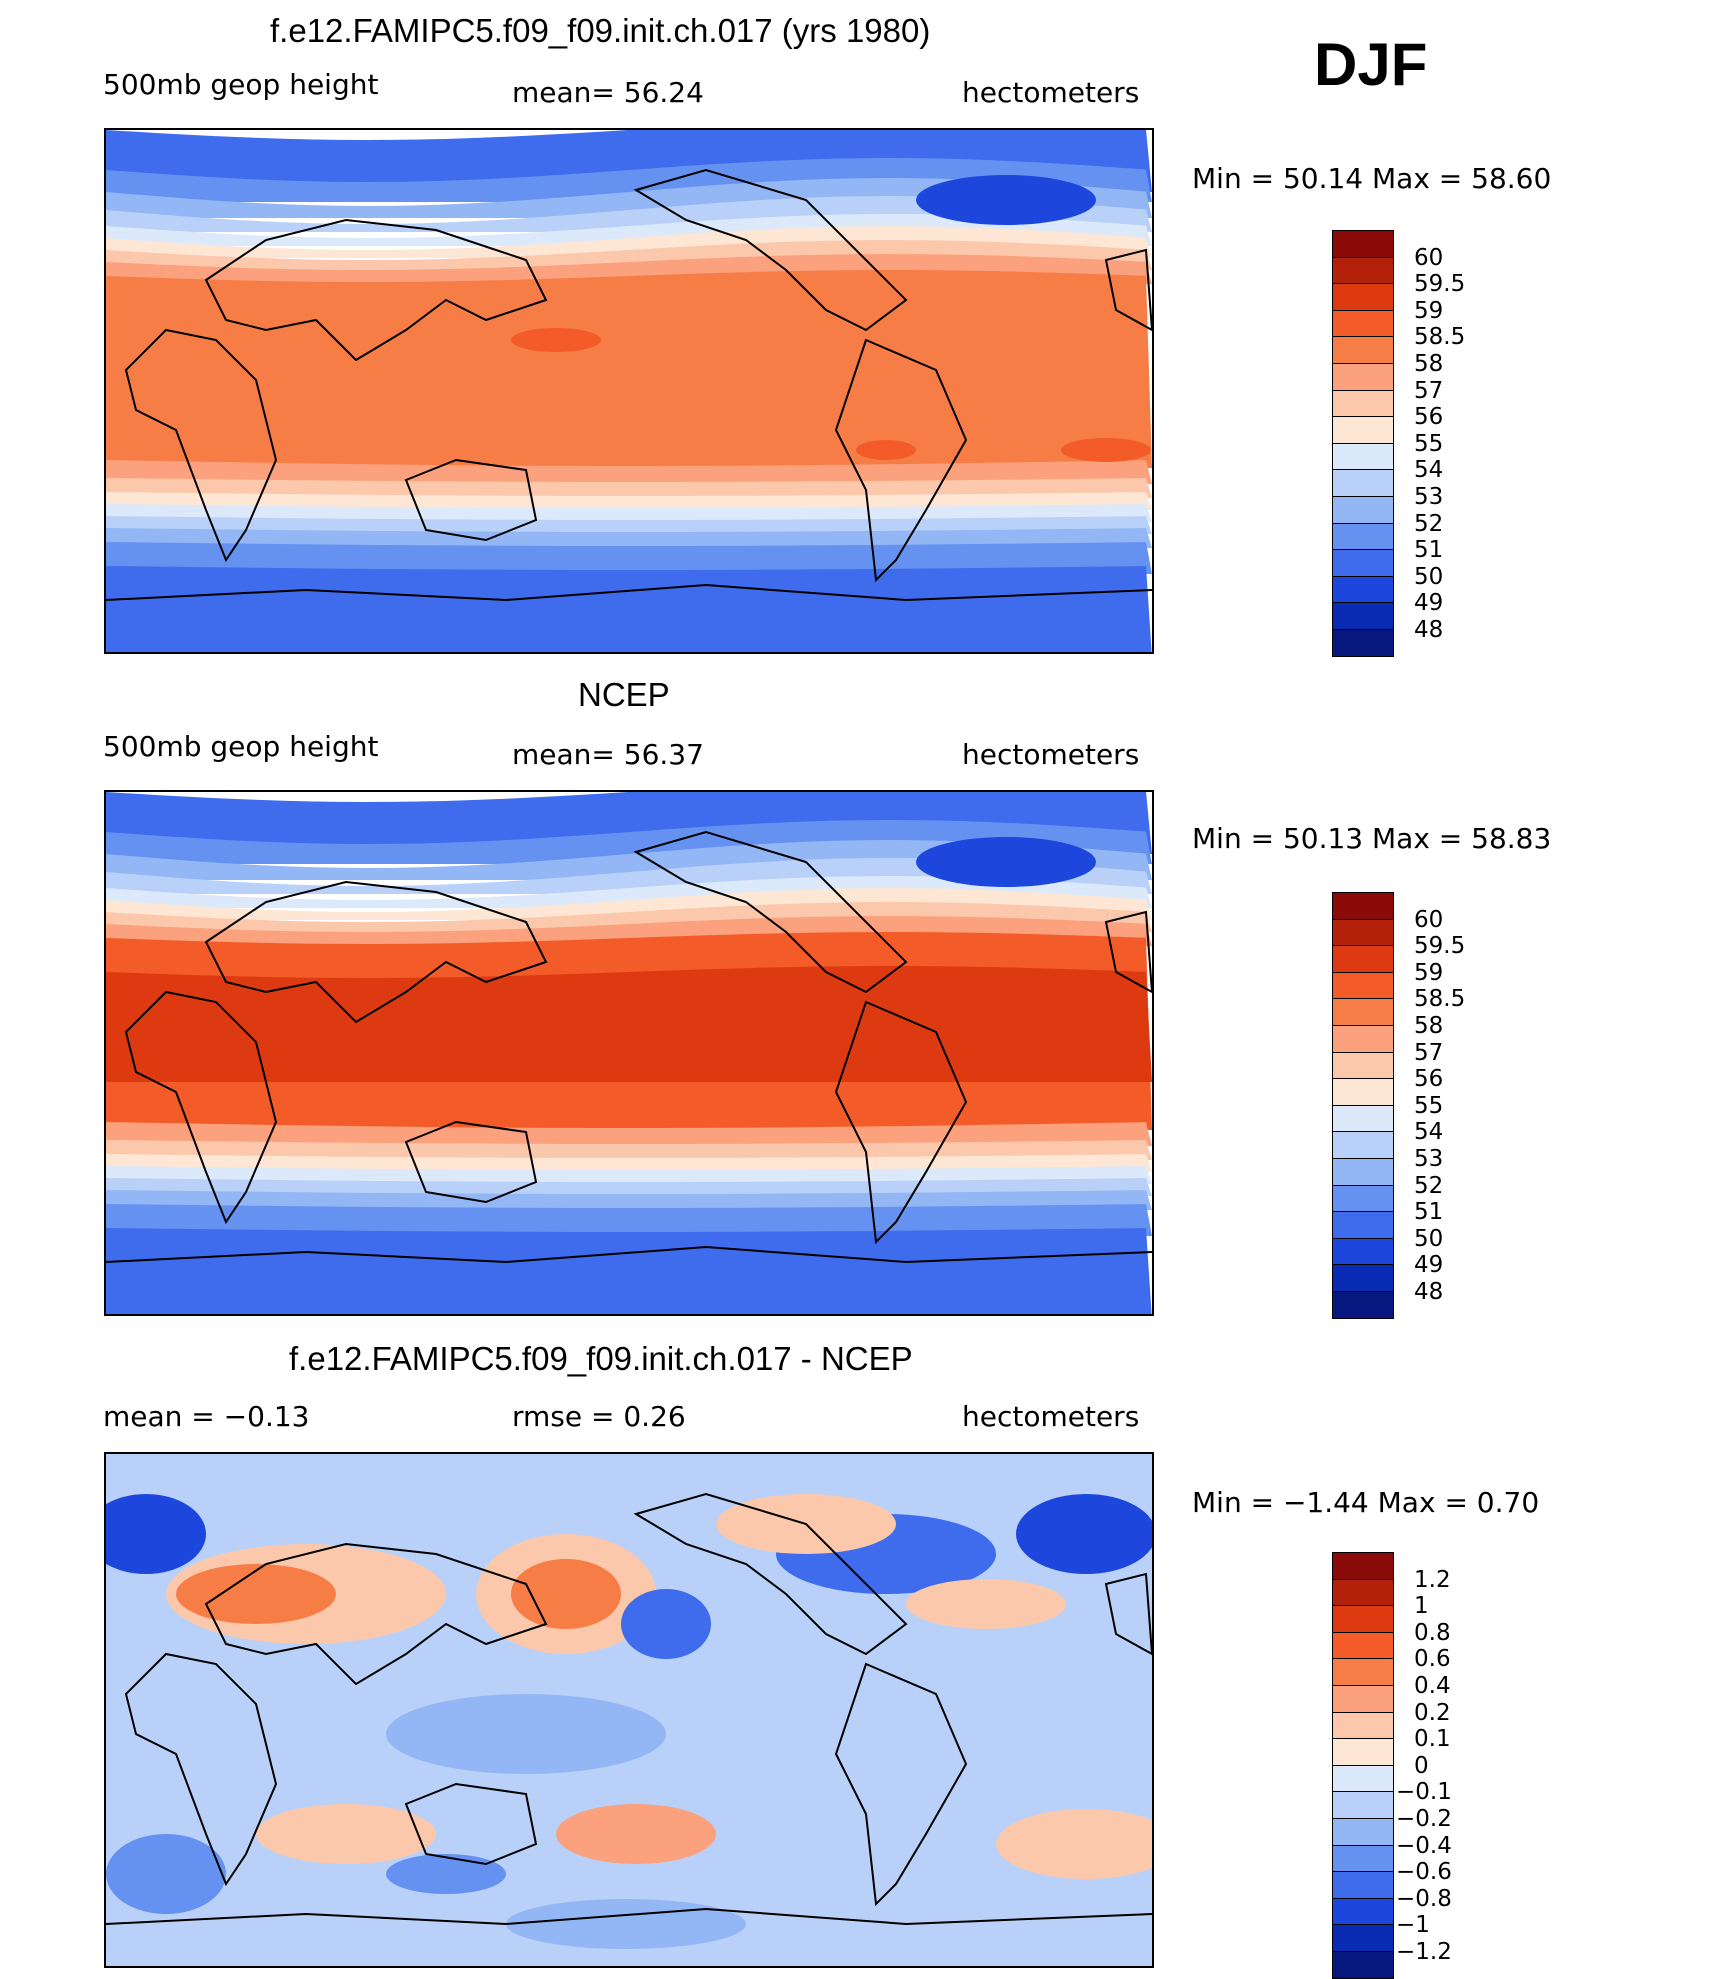 This screenshot has width=1710, height=1979. I want to click on panel2-units-label: hectometers, so click(1051, 754).